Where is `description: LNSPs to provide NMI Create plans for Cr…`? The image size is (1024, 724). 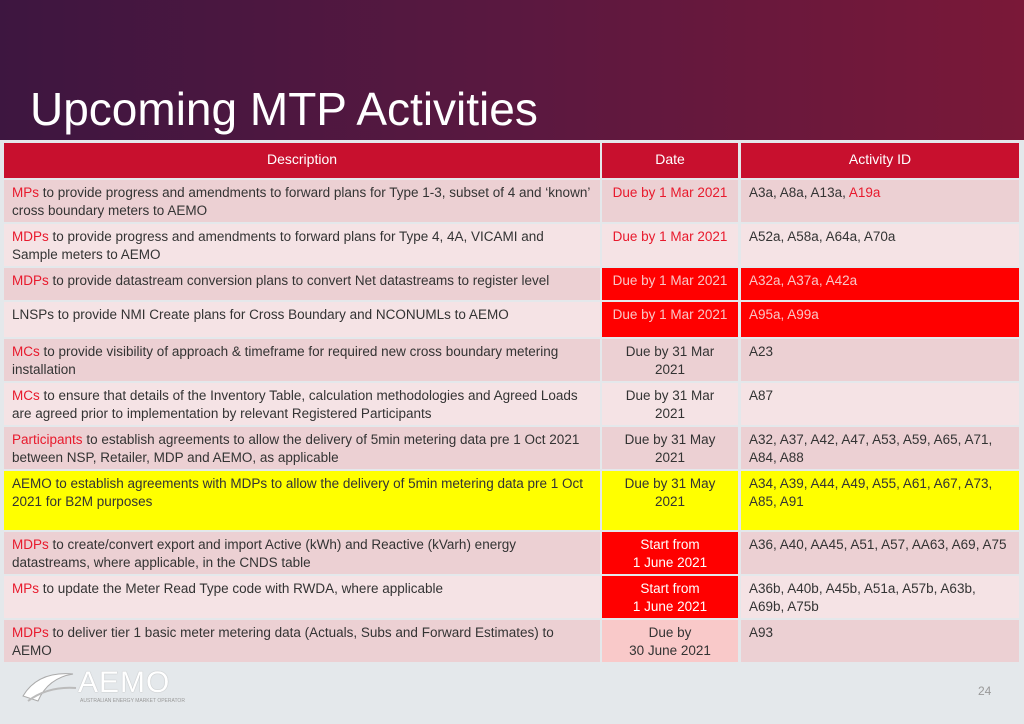
description: LNSPs to provide NMI Create plans for Cr… is located at coordinates (260, 314).